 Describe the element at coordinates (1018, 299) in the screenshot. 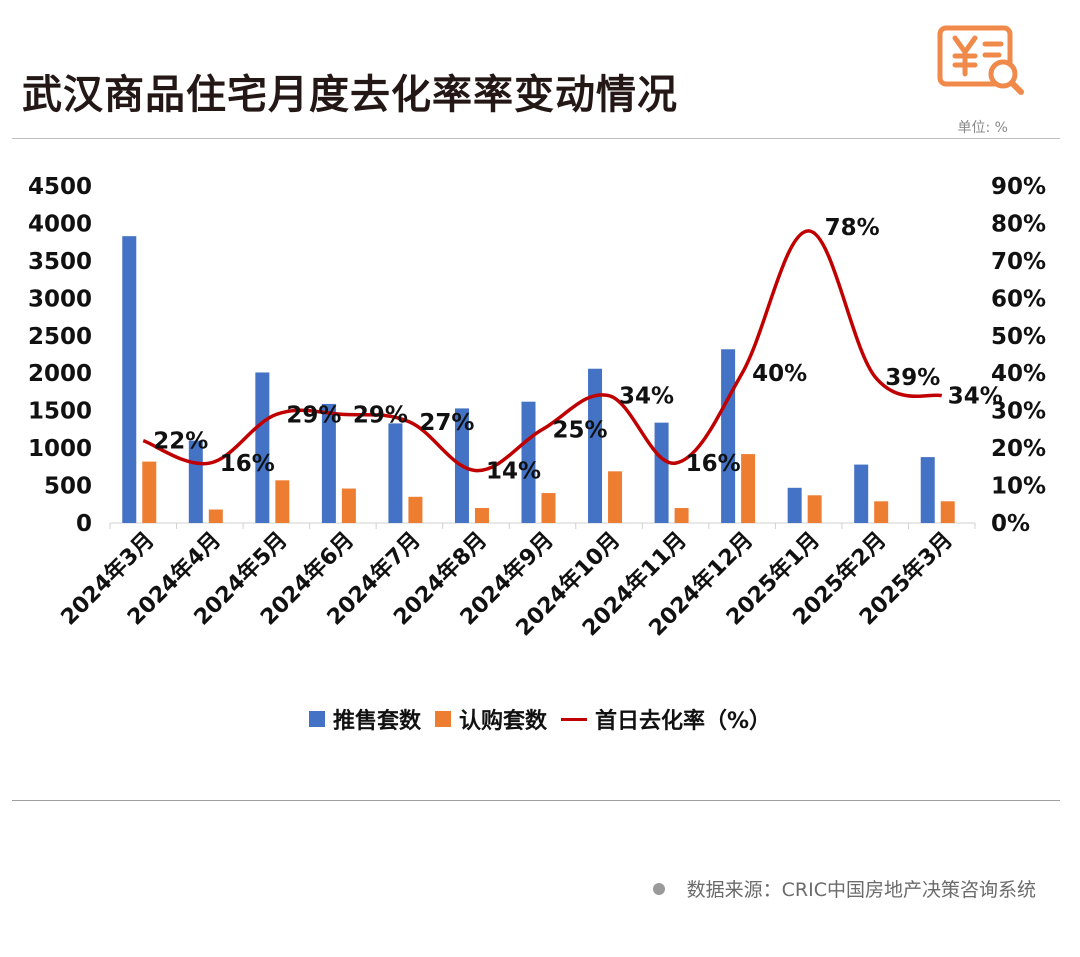

I see `y-right-tick-label: 60%` at that location.